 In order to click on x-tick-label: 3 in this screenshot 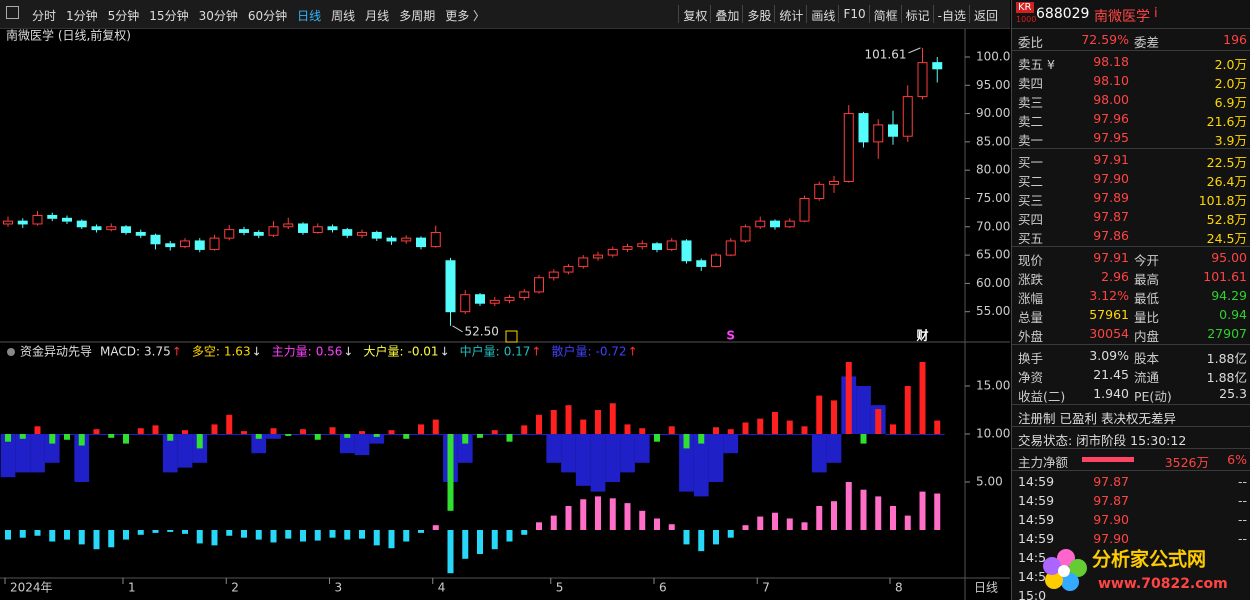, I will do `click(339, 588)`.